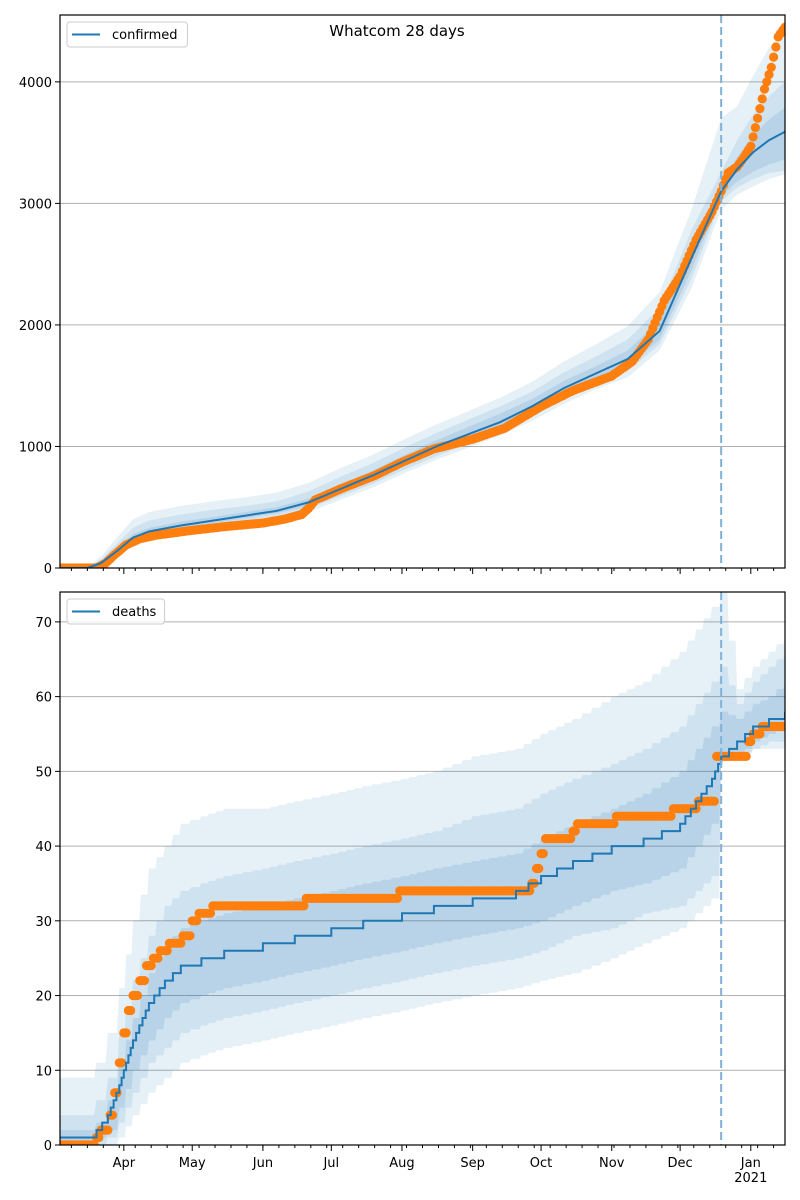 Image resolution: width=800 pixels, height=1200 pixels. I want to click on x-tick-label: Nov, so click(612, 1163).